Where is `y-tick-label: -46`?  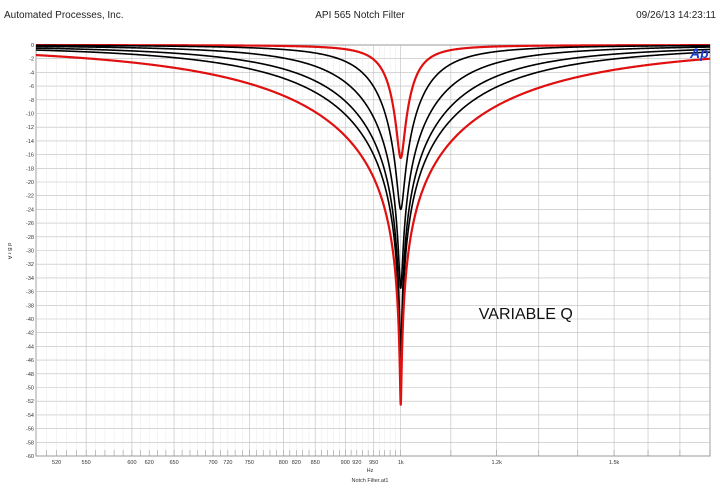 y-tick-label: -46 is located at coordinates (30, 361).